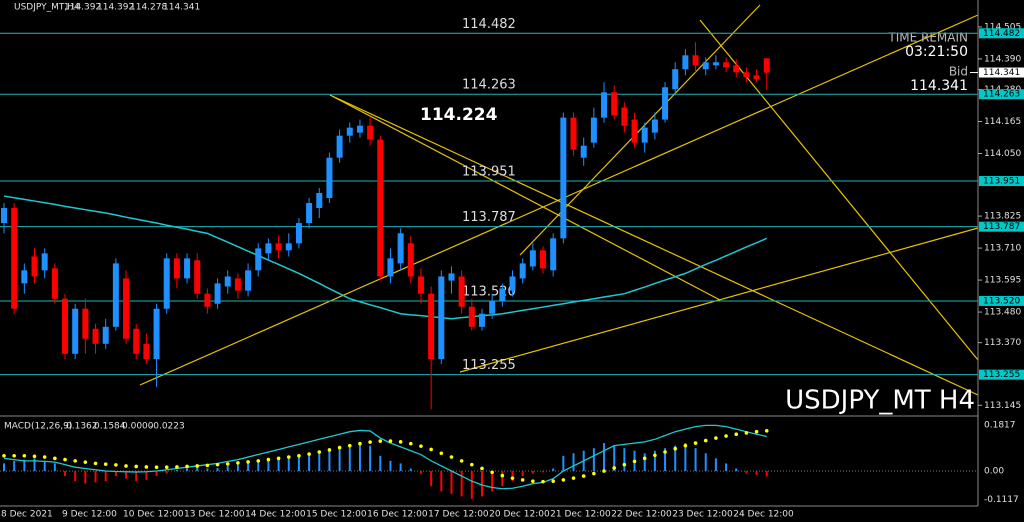 Image resolution: width=1024 pixels, height=522 pixels. Describe the element at coordinates (110, 427) in the screenshot. I see `macd-readout: 0.1584` at that location.